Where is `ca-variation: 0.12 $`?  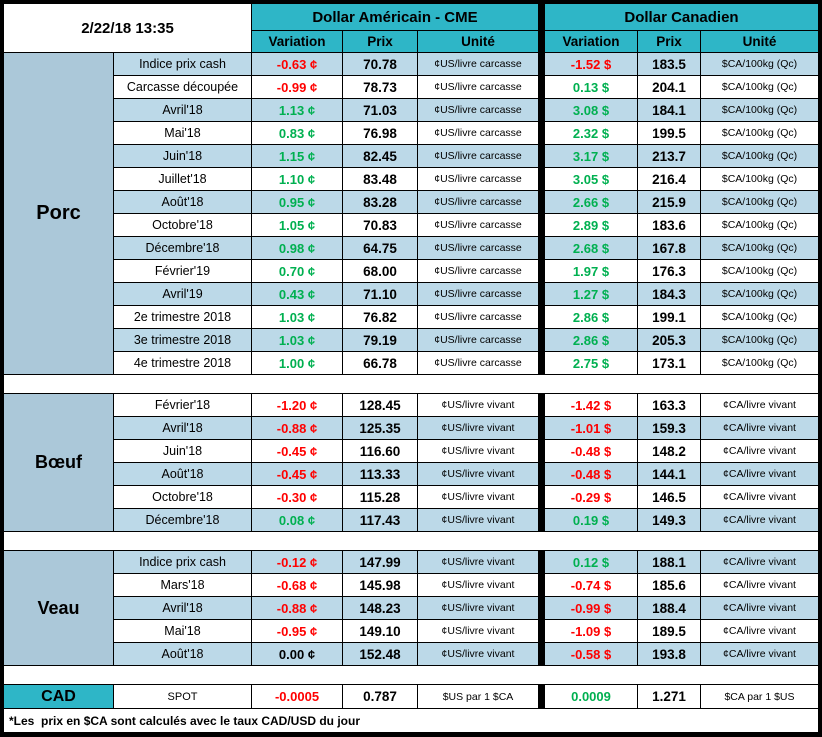
ca-variation: 0.12 $ is located at coordinates (591, 562).